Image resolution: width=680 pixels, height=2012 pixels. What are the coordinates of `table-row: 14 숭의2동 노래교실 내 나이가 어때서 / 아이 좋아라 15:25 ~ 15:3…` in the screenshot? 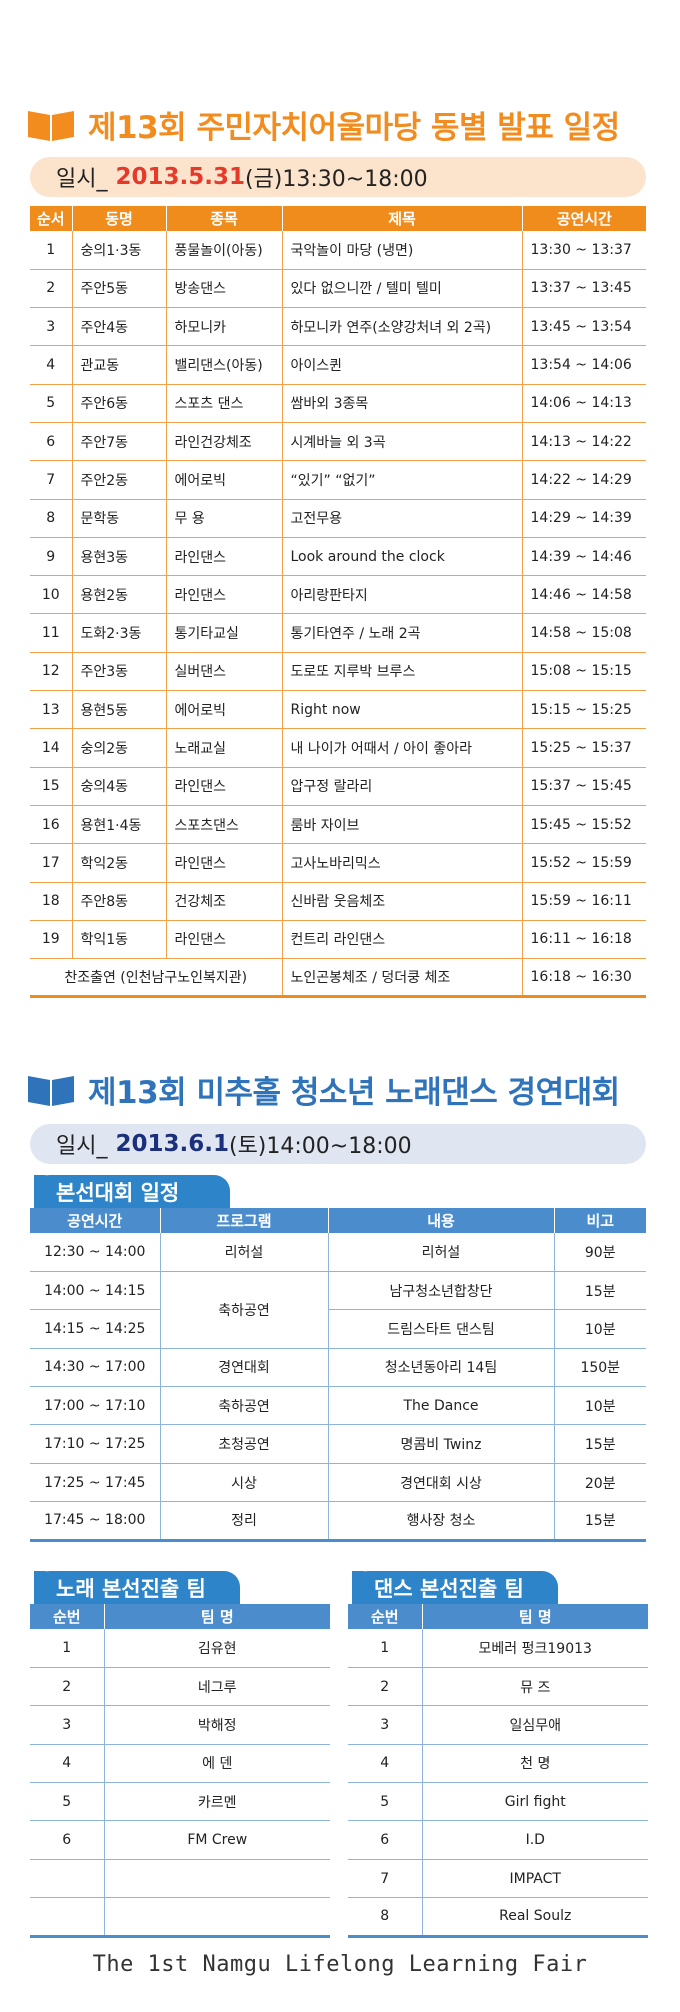 It's located at (338, 748).